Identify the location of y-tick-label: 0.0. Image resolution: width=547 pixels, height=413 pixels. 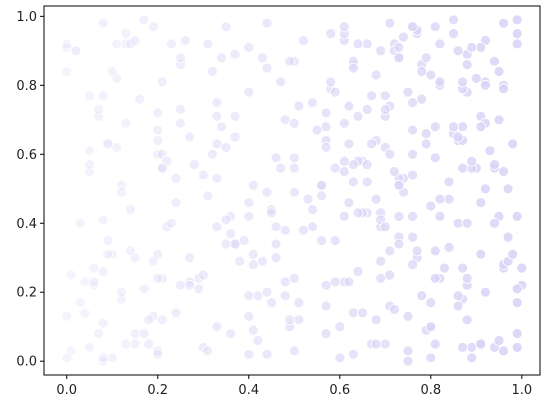
(26, 362).